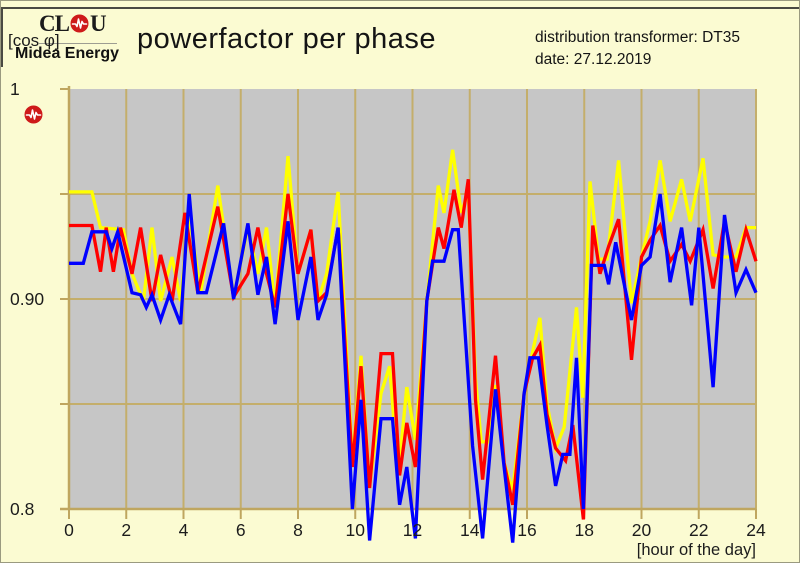  What do you see at coordinates (67, 53) in the screenshot?
I see `logo-subtitle: Midea Energy` at bounding box center [67, 53].